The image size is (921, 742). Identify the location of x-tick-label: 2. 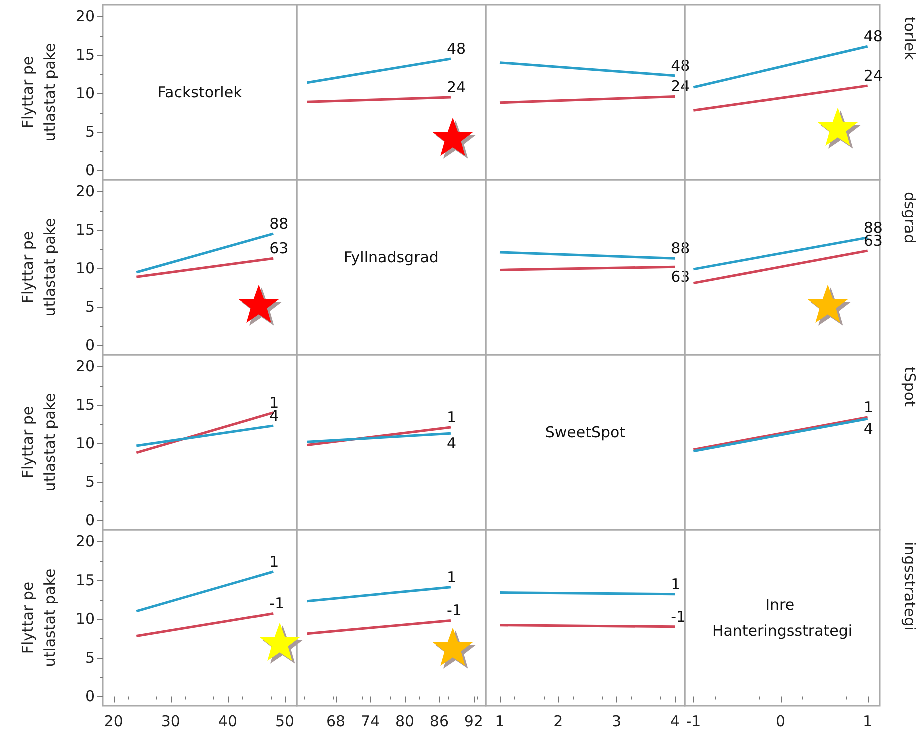
(559, 721).